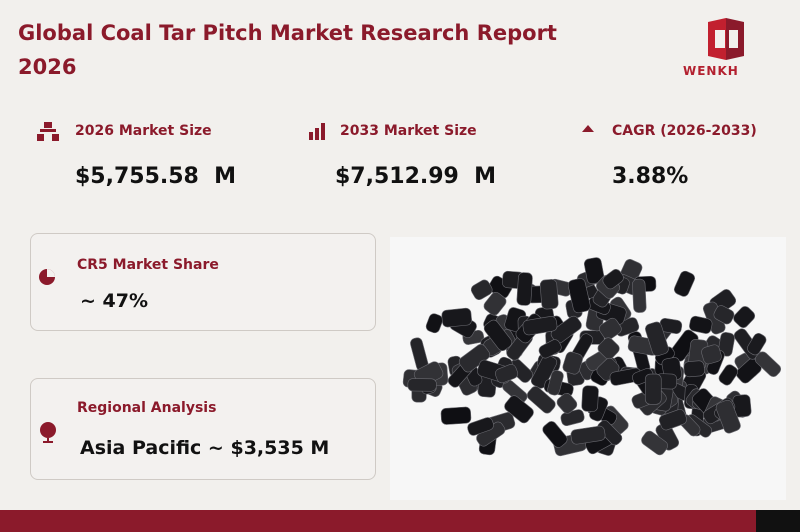  What do you see at coordinates (684, 131) in the screenshot?
I see `stat-label: CAGR (2026-2033)` at bounding box center [684, 131].